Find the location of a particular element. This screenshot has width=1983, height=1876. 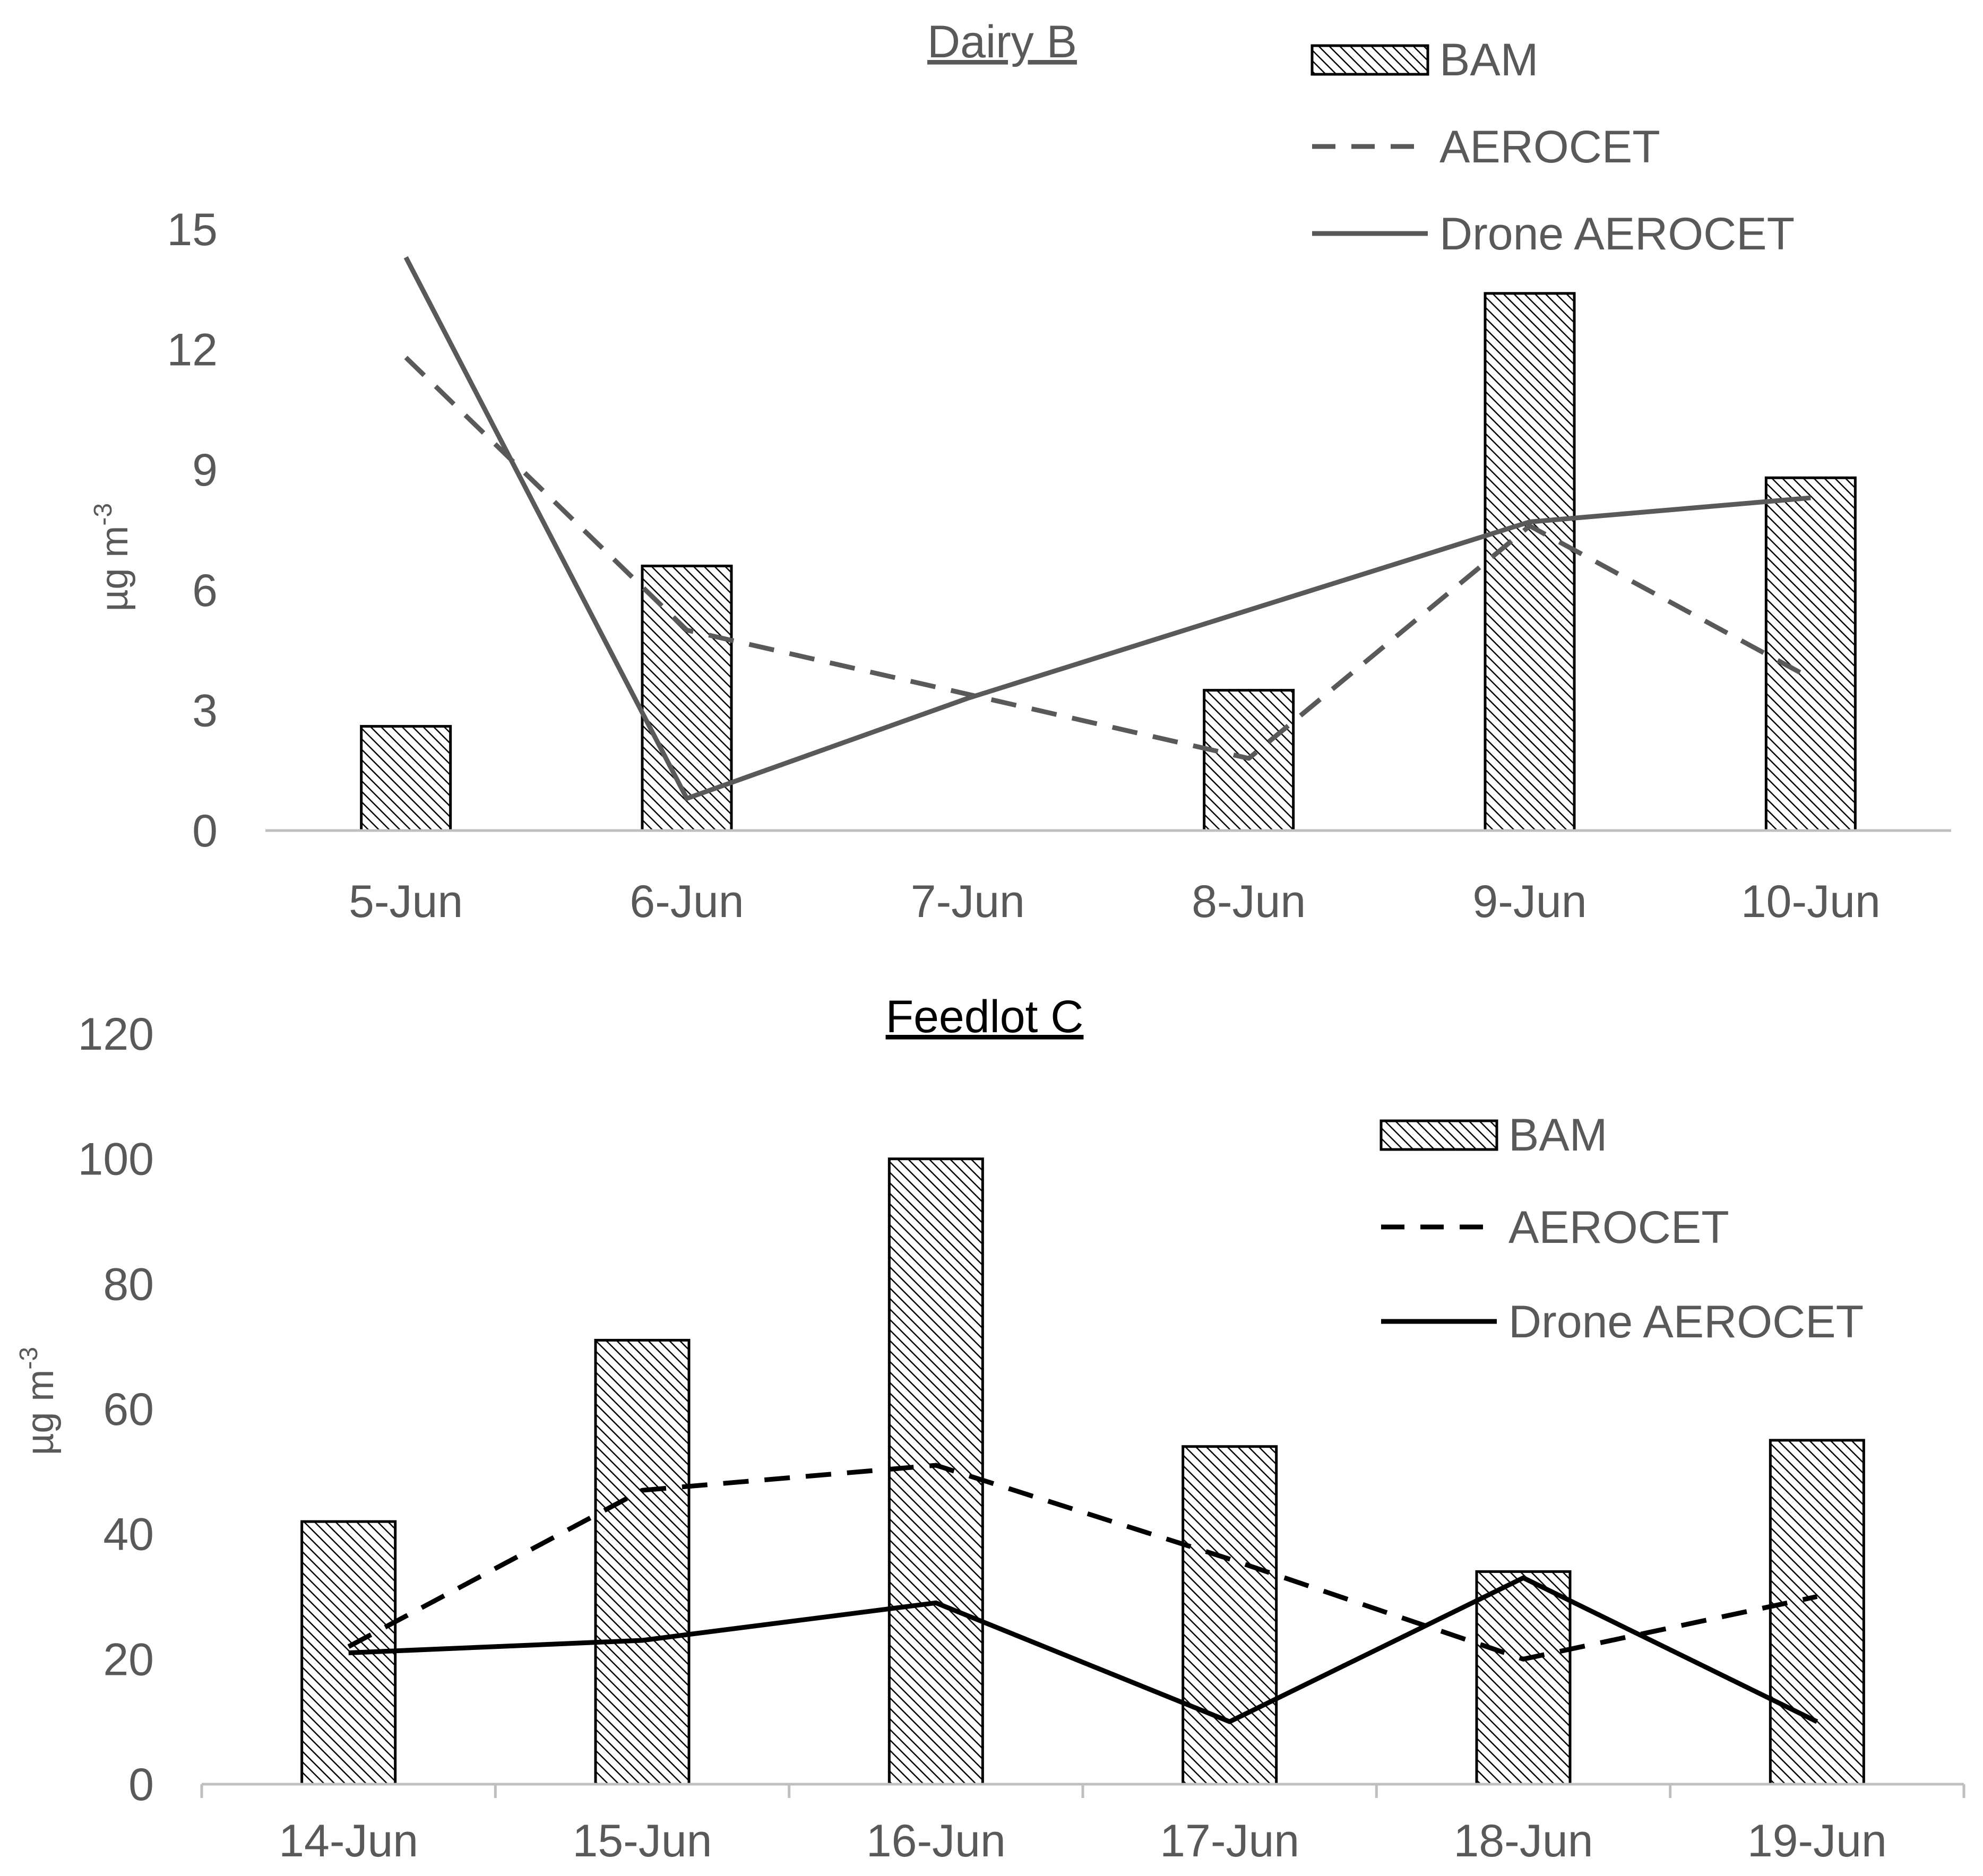

x-tick-label: 10-Jun is located at coordinates (1811, 901).